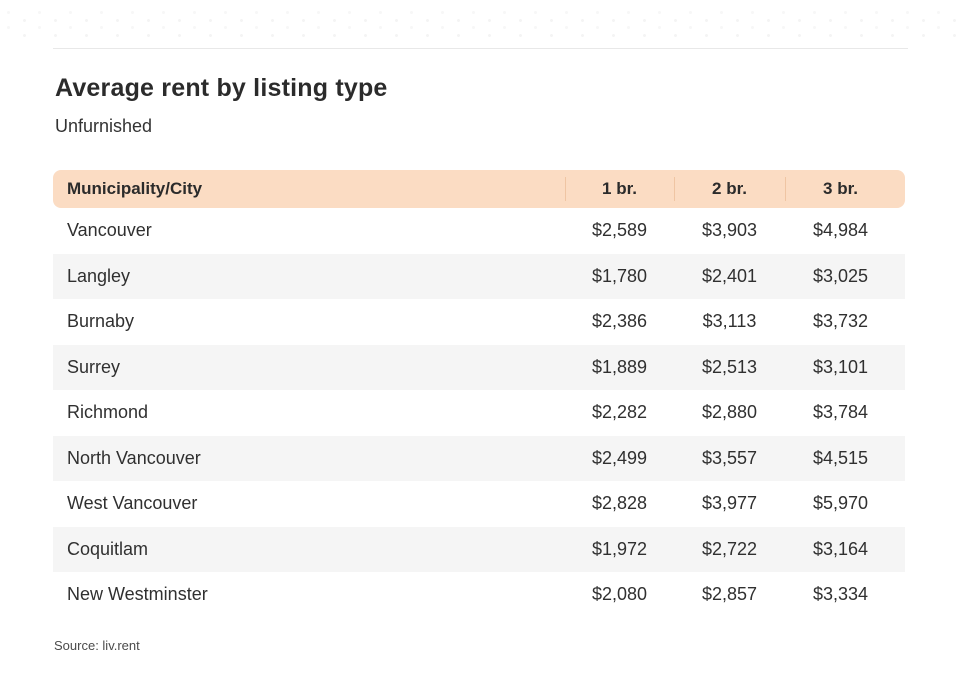  What do you see at coordinates (729, 321) in the screenshot?
I see `rent-value-cell-2br: $3,113` at bounding box center [729, 321].